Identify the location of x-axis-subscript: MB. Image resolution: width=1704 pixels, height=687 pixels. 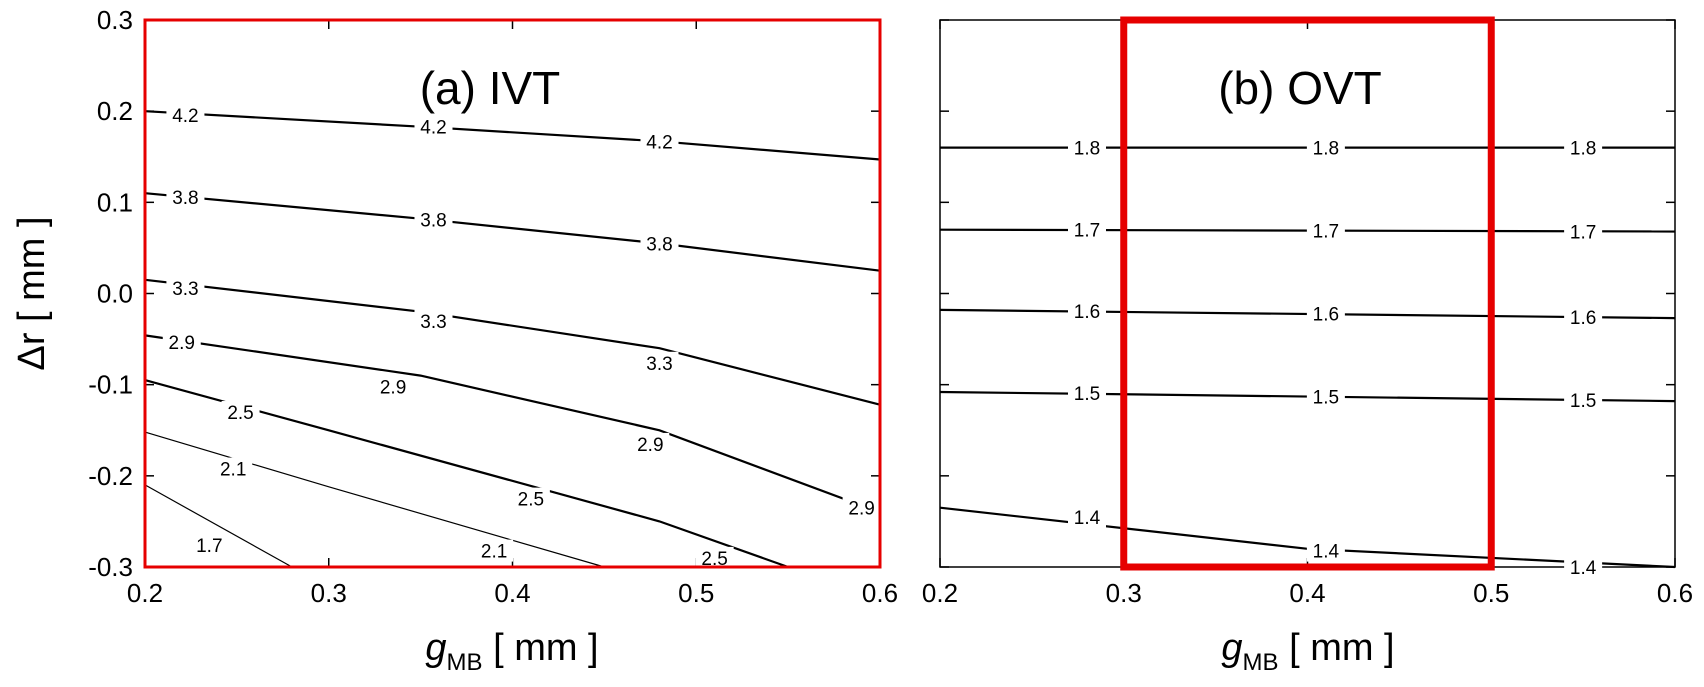
(465, 662).